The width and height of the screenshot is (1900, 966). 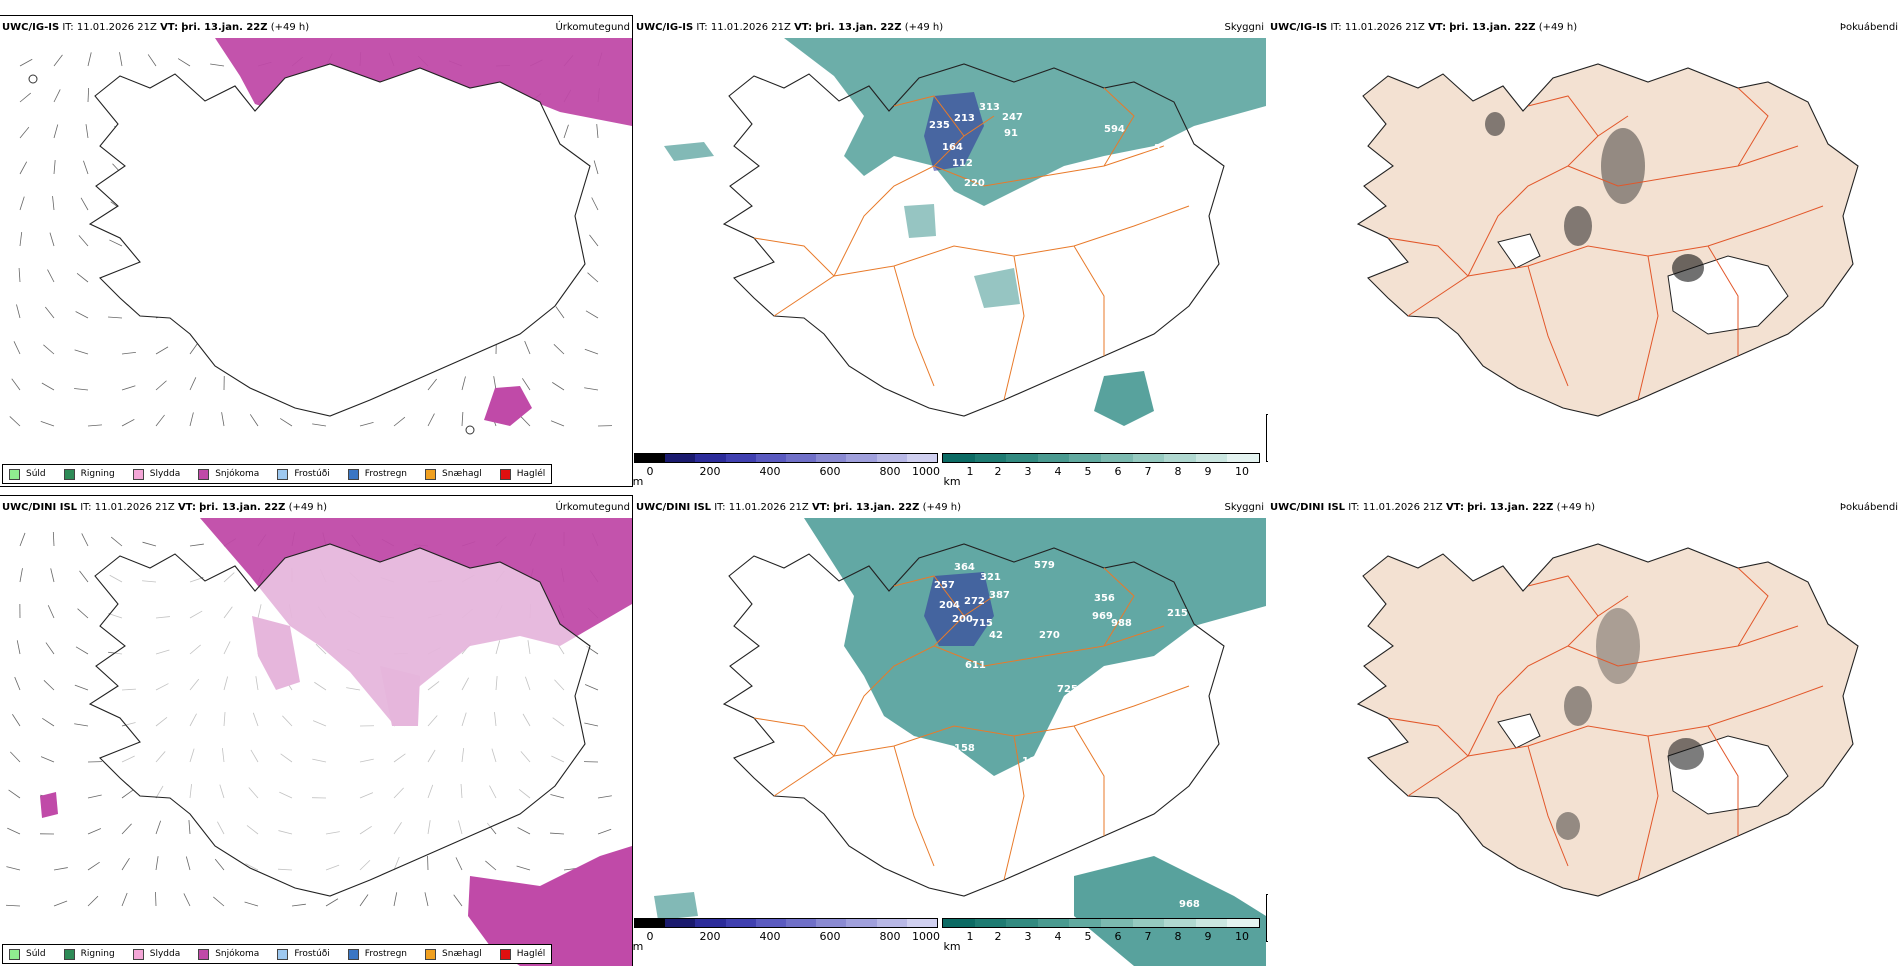 What do you see at coordinates (1177, 613) in the screenshot?
I see `cloud-base-value: 215` at bounding box center [1177, 613].